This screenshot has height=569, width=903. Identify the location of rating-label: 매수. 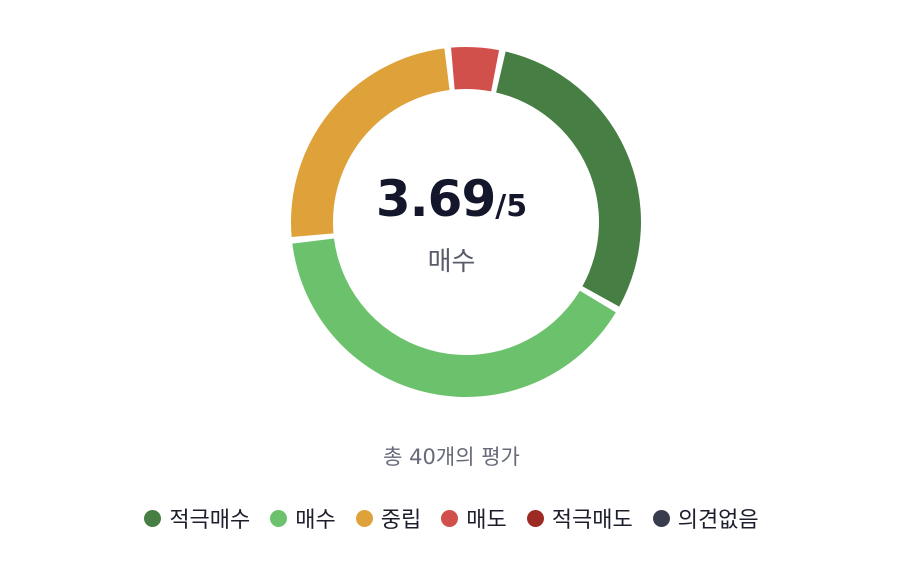
(451, 262).